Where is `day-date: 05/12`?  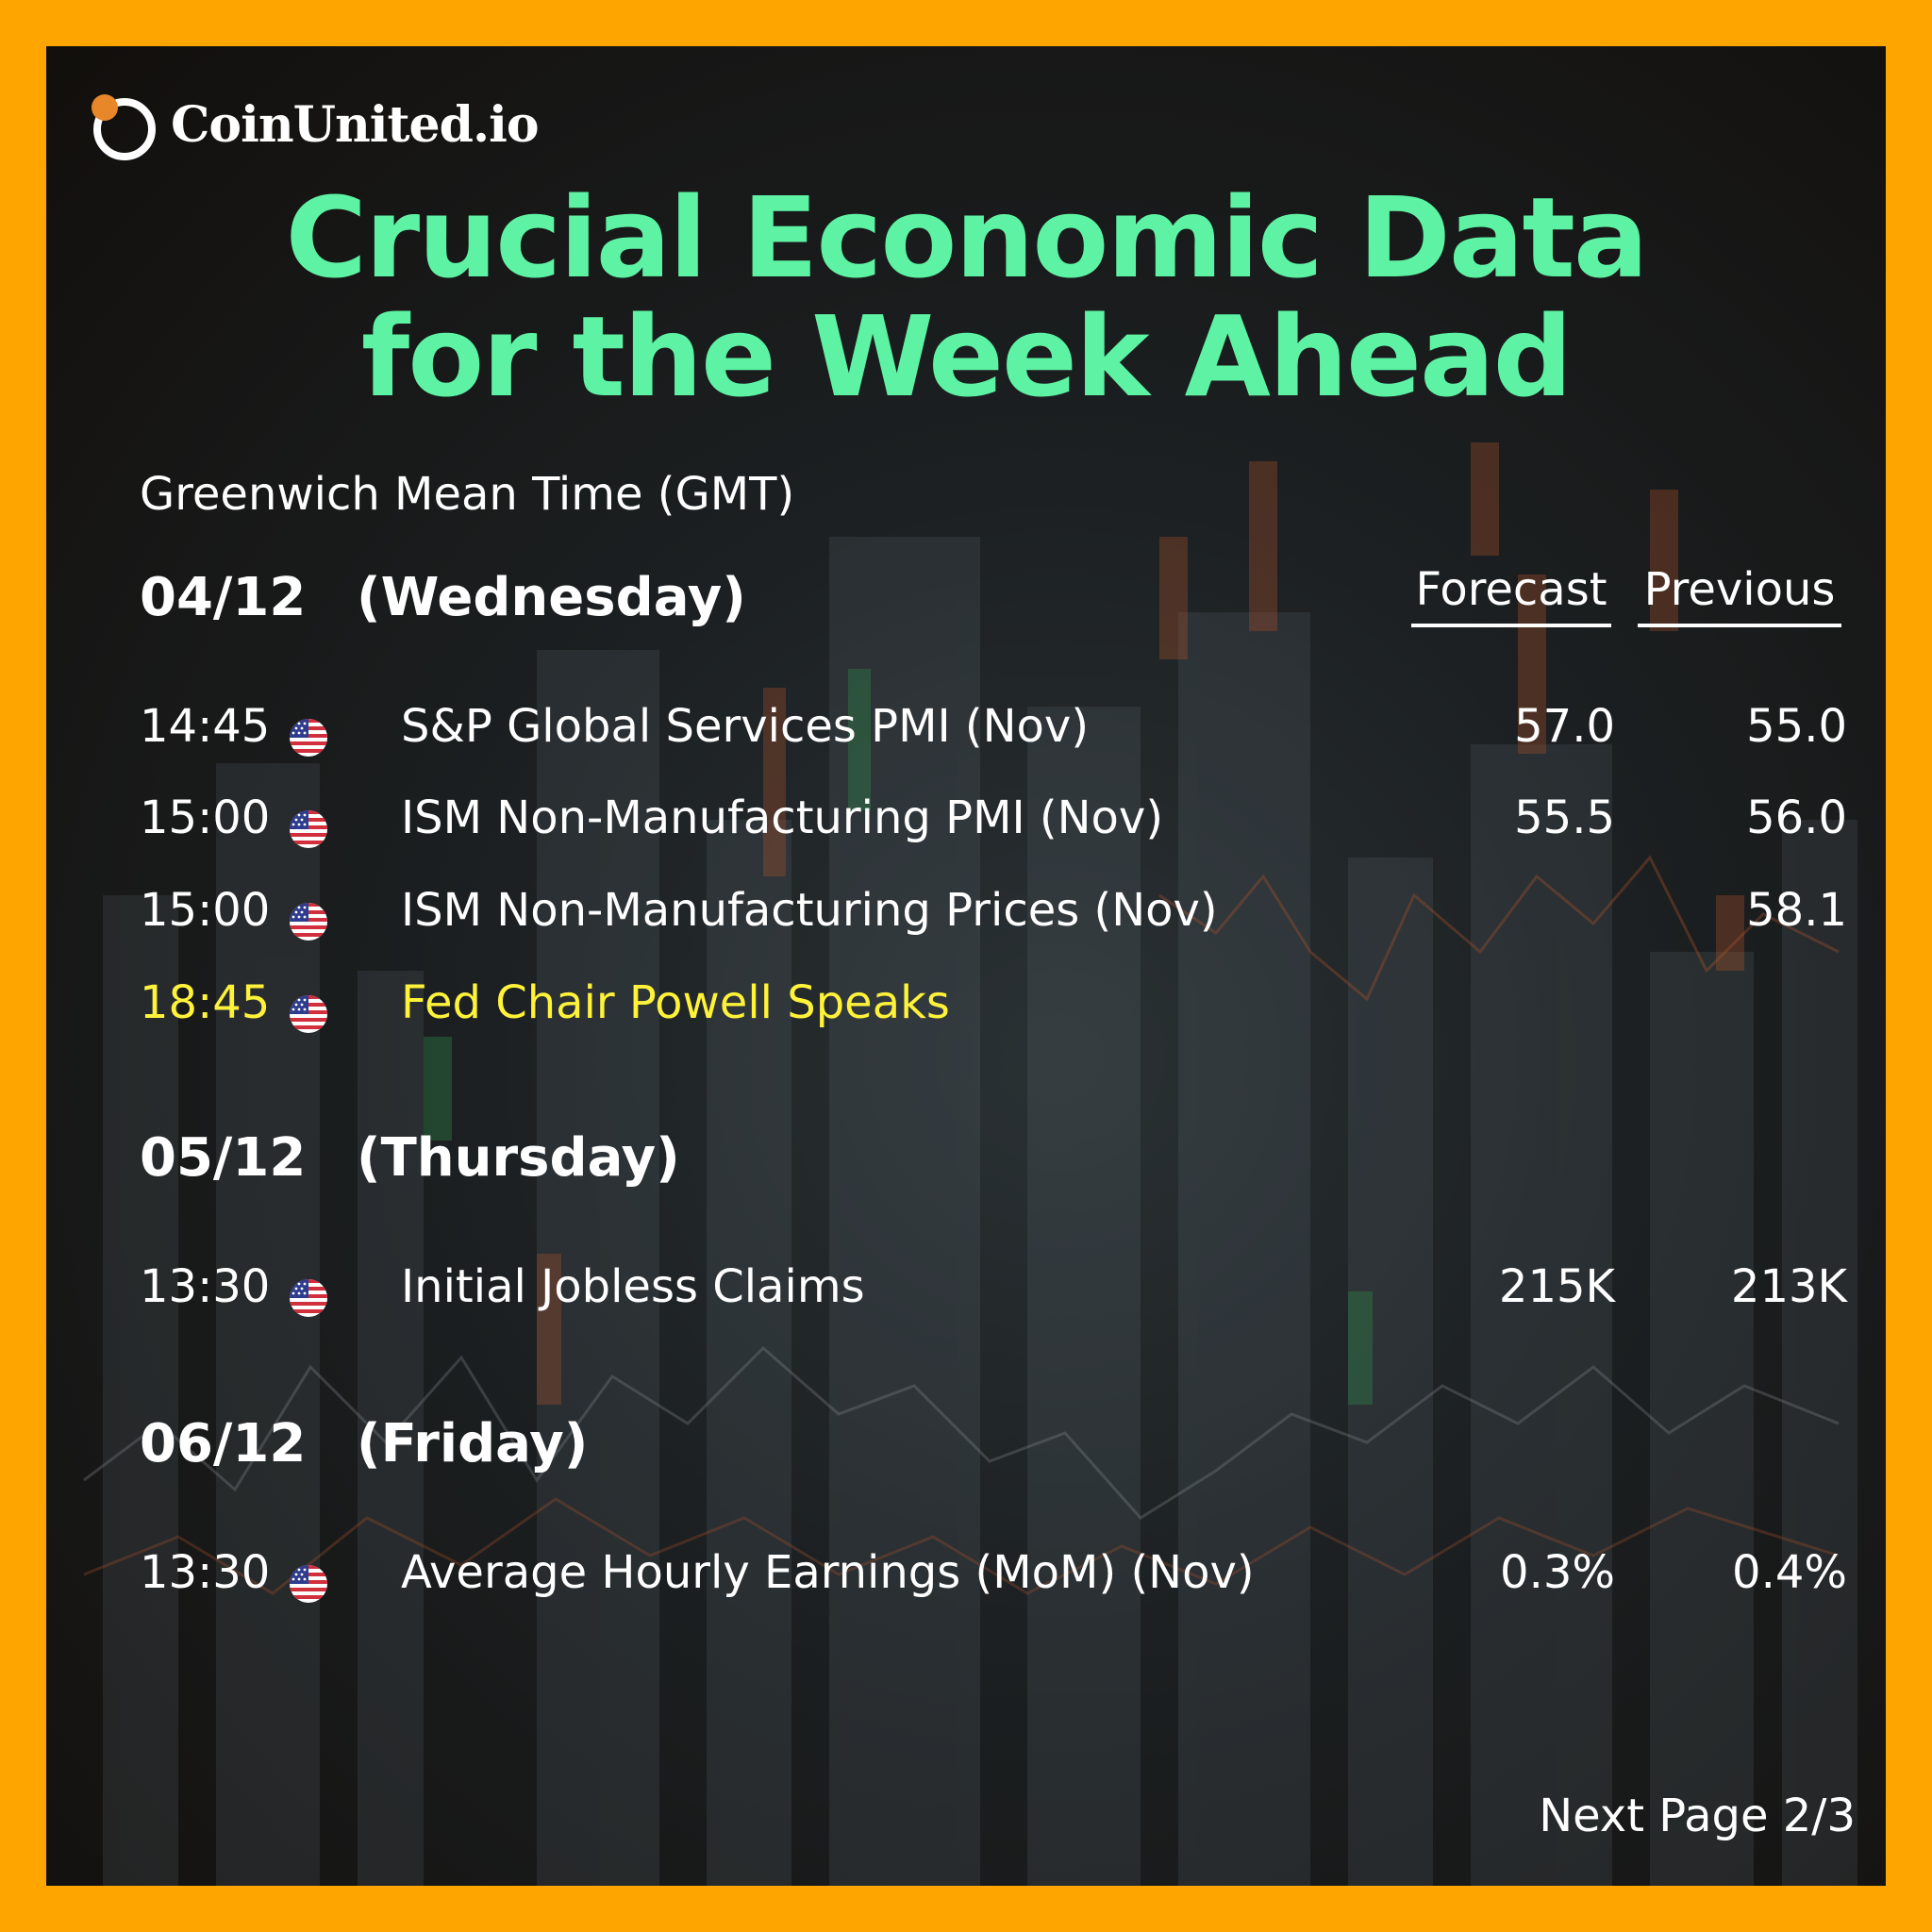 day-date: 05/12 is located at coordinates (224, 1158).